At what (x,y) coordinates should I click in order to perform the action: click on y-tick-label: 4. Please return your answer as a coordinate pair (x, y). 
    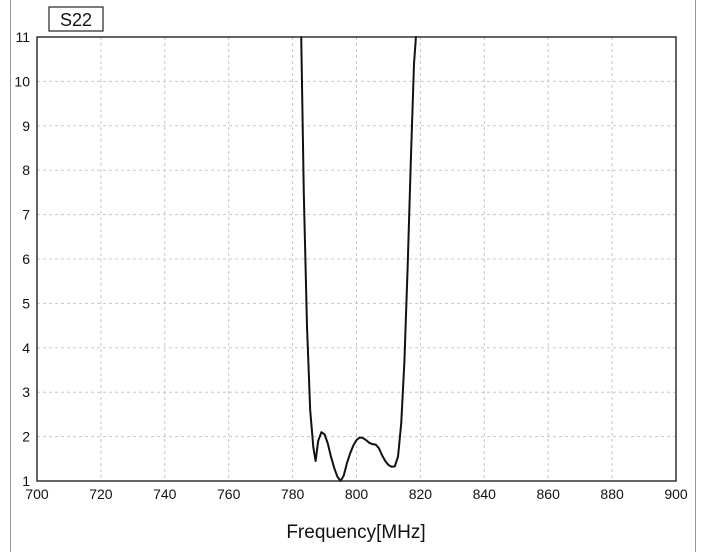
    Looking at the image, I should click on (26, 348).